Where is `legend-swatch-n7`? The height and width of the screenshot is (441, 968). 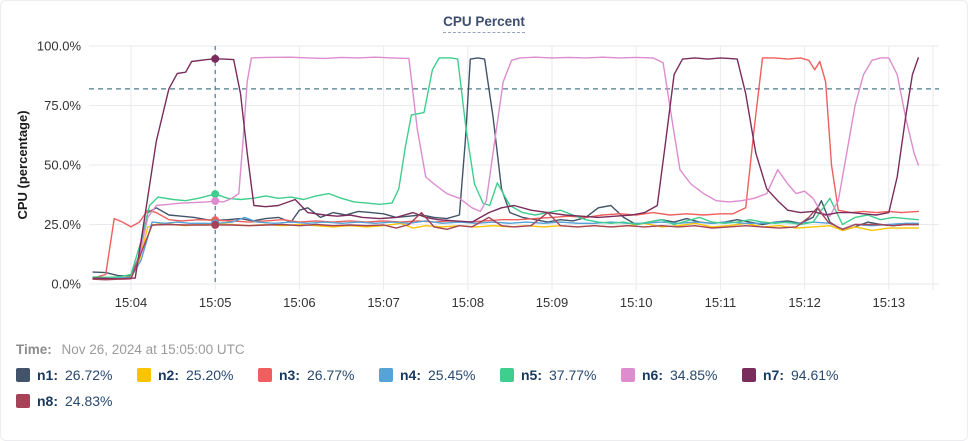
legend-swatch-n7 is located at coordinates (749, 375).